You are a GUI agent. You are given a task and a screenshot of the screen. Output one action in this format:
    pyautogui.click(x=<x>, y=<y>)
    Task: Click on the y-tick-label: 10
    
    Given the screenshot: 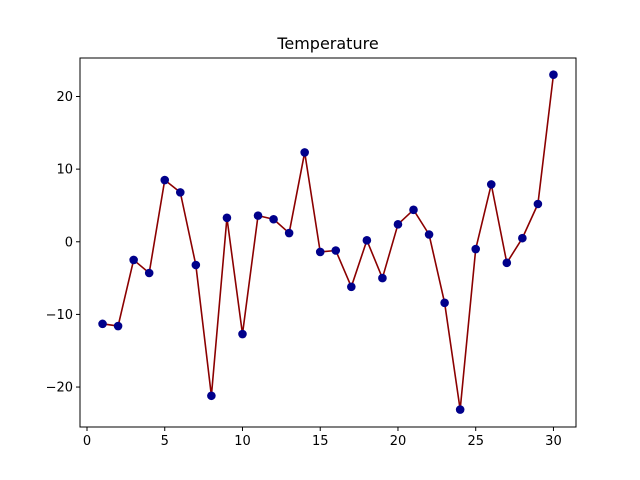 What is the action you would take?
    pyautogui.click(x=64, y=170)
    